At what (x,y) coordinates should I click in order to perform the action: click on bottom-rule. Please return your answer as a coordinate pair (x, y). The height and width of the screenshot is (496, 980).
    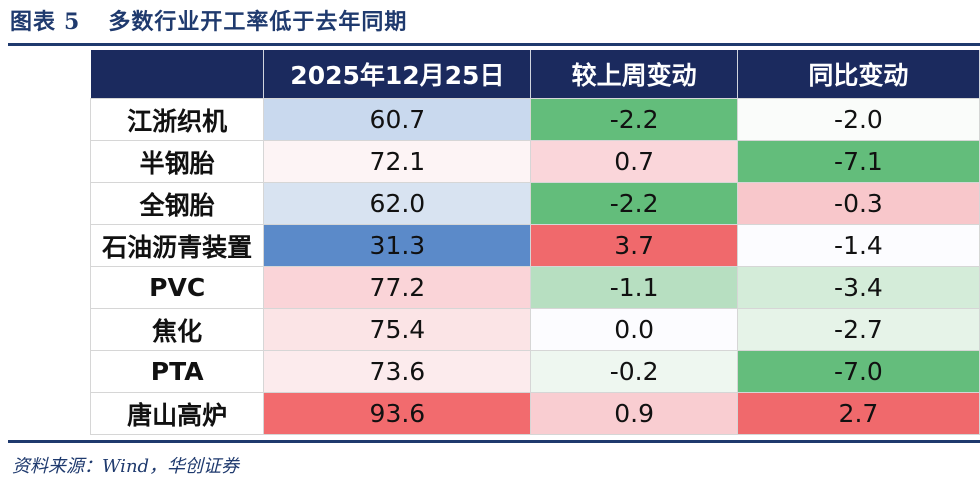
    Looking at the image, I should click on (494, 441).